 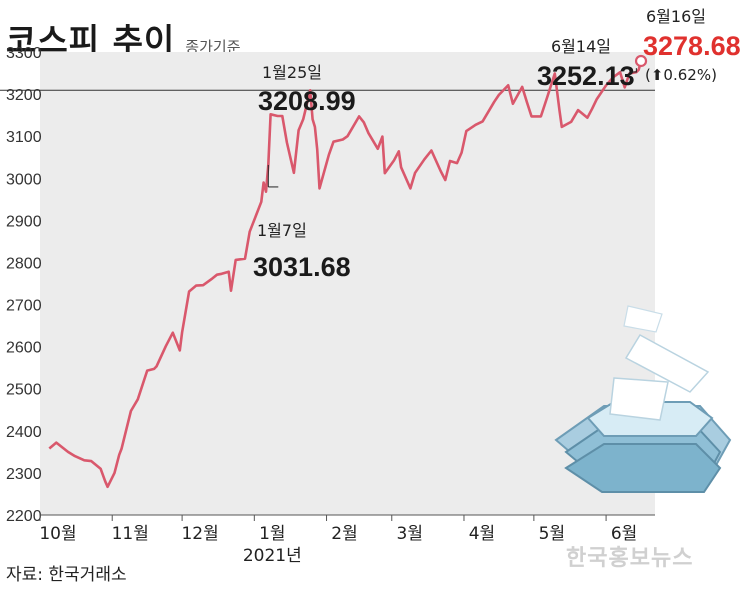 What do you see at coordinates (307, 101) in the screenshot?
I see `annotation-value-jan25: 3208.99` at bounding box center [307, 101].